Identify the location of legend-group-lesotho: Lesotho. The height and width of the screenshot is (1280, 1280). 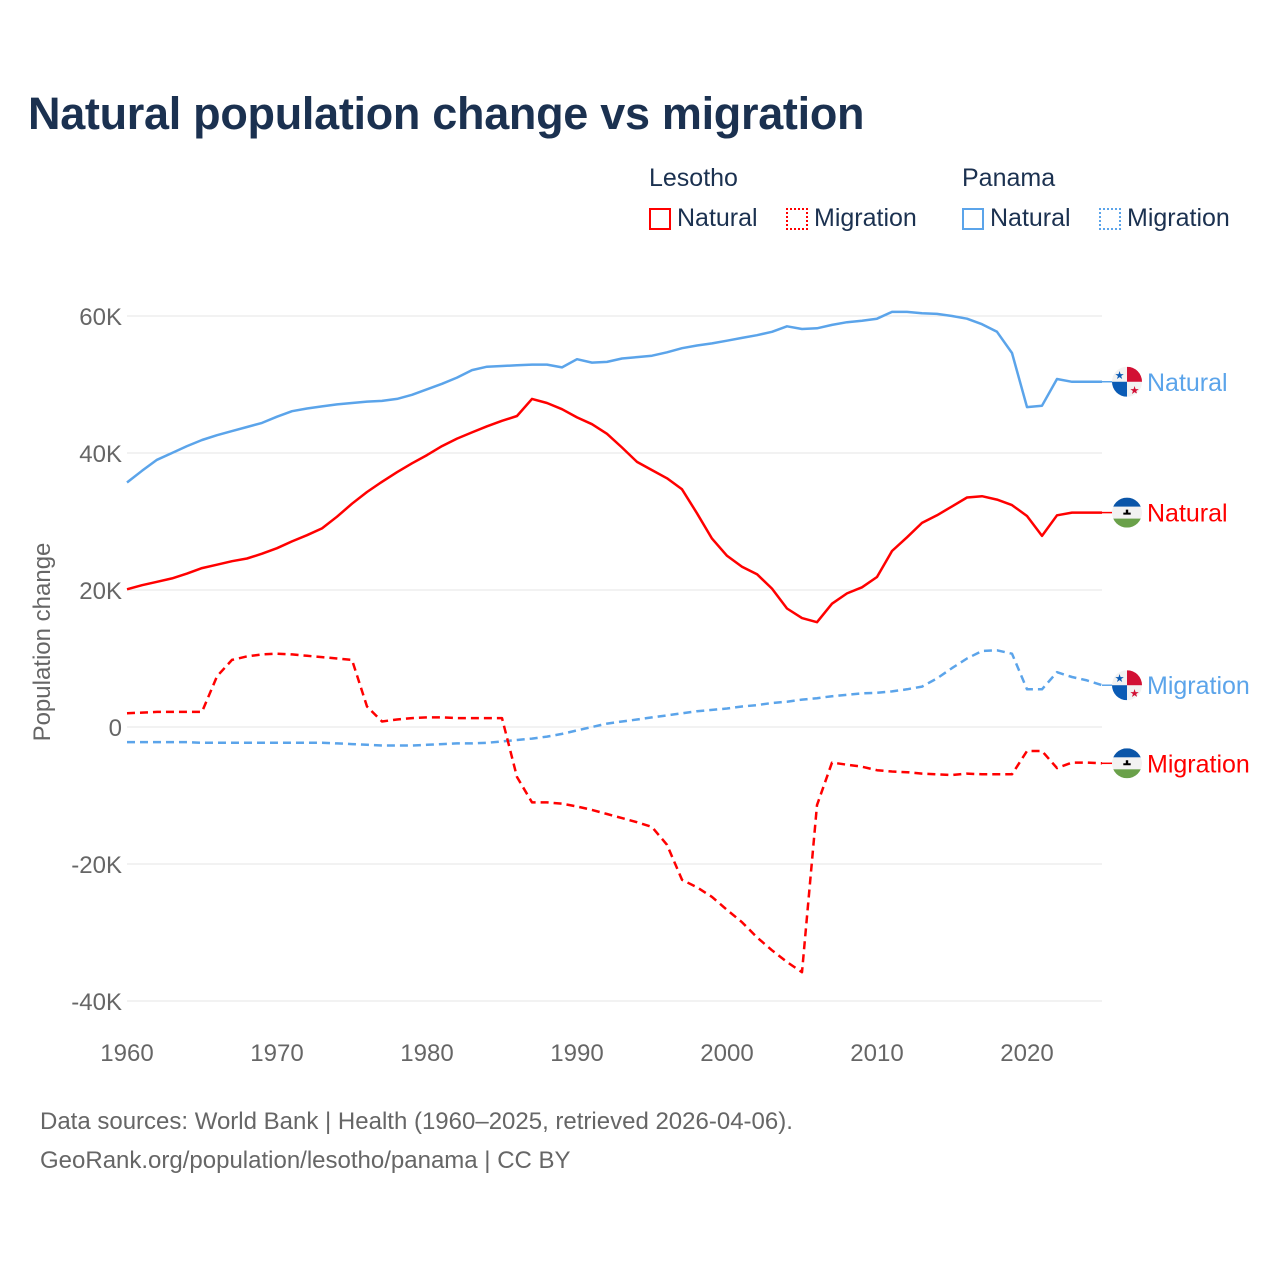
(693, 178).